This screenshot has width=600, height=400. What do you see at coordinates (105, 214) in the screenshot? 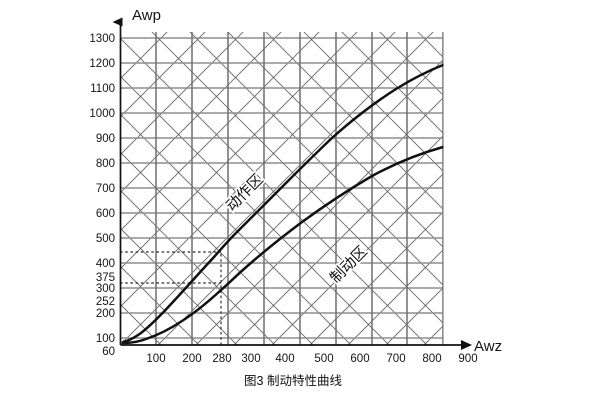
I see `y-tick-600: 600` at bounding box center [105, 214].